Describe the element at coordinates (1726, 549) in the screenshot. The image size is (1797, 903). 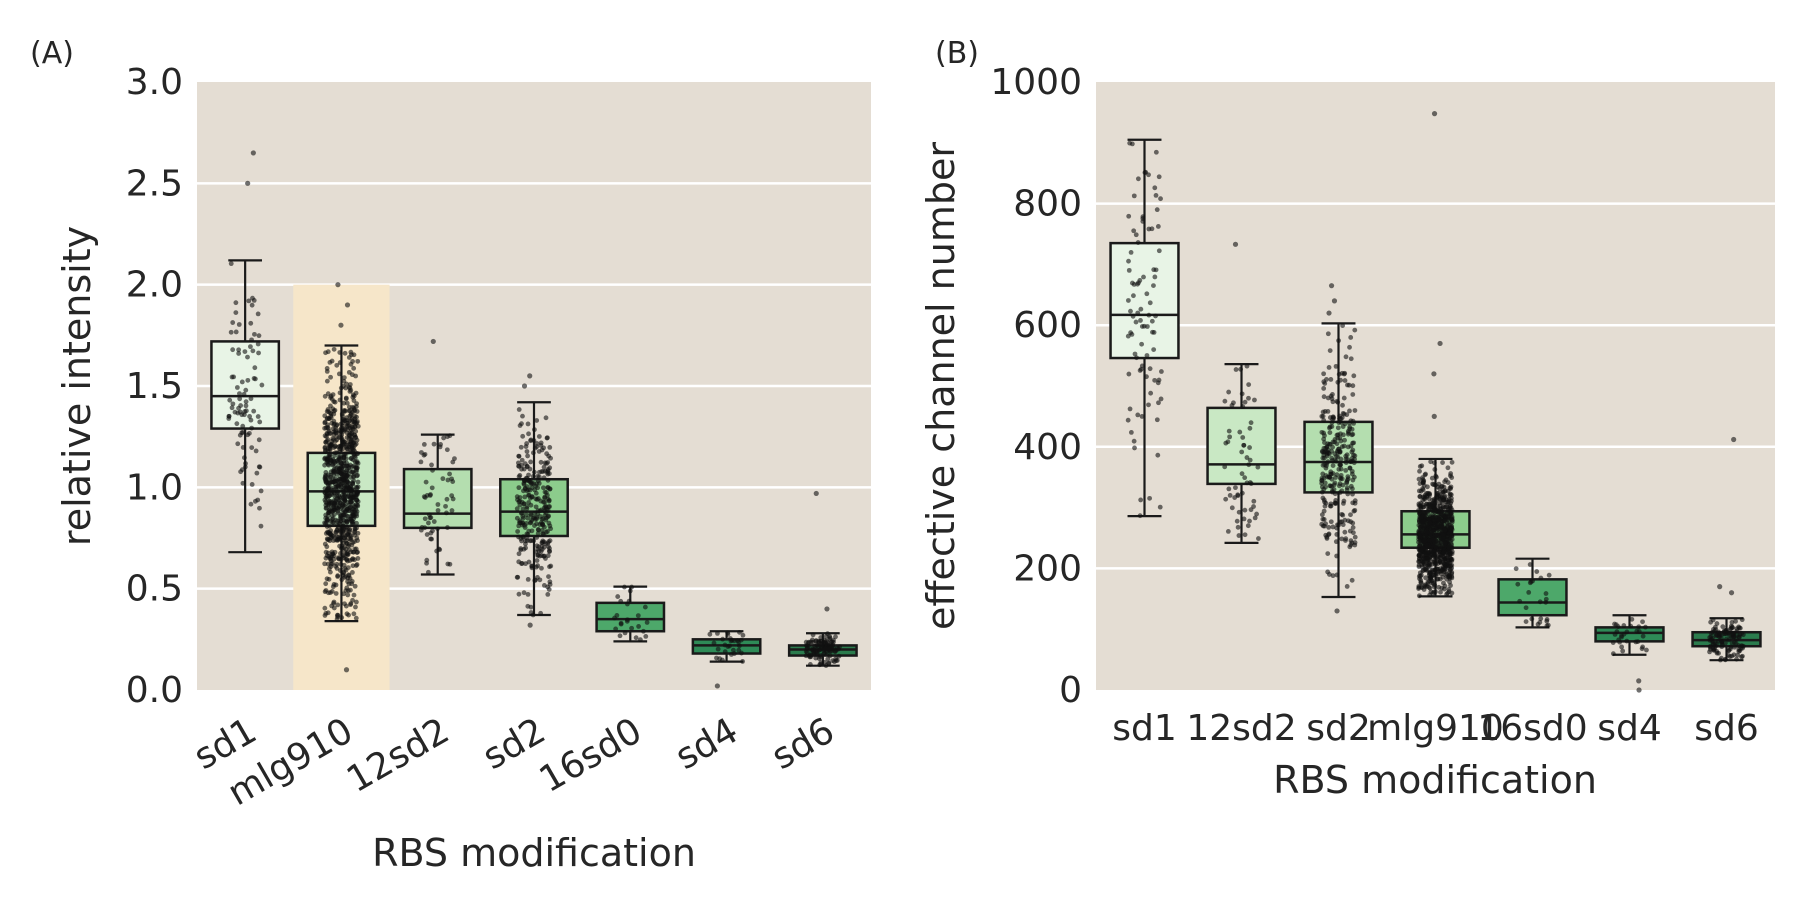
I see `box-sd6` at that location.